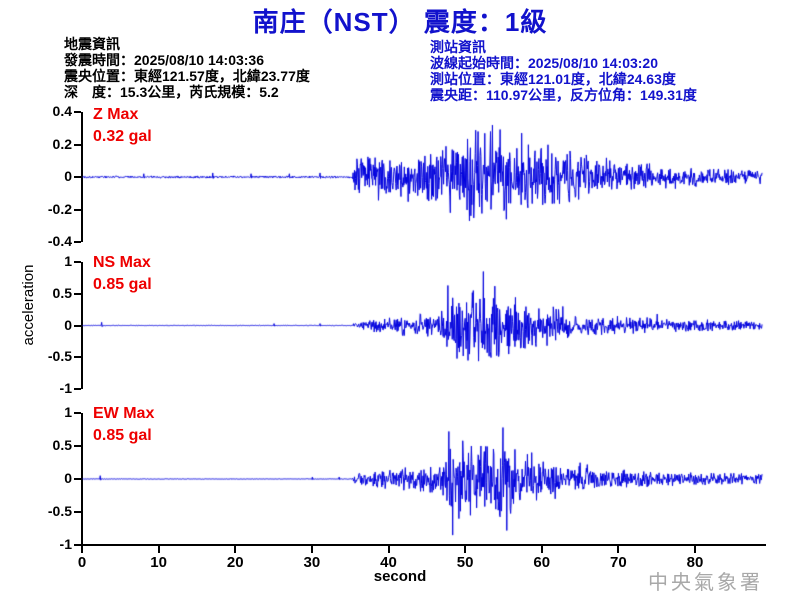  What do you see at coordinates (187, 76) in the screenshot?
I see `earthquake-epicenter: 震央位置：東經121.57度，北緯23.77度` at bounding box center [187, 76].